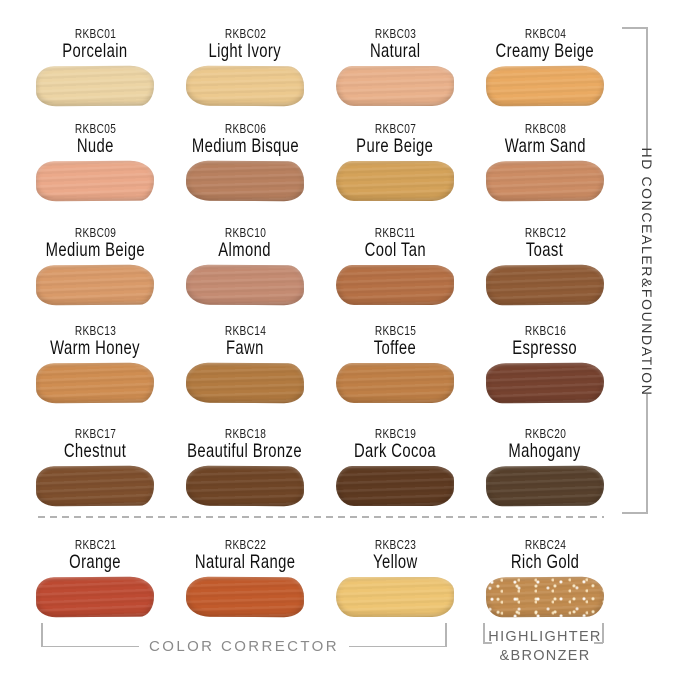  What do you see at coordinates (545, 128) in the screenshot?
I see `swatch-code: RKBC08` at bounding box center [545, 128].